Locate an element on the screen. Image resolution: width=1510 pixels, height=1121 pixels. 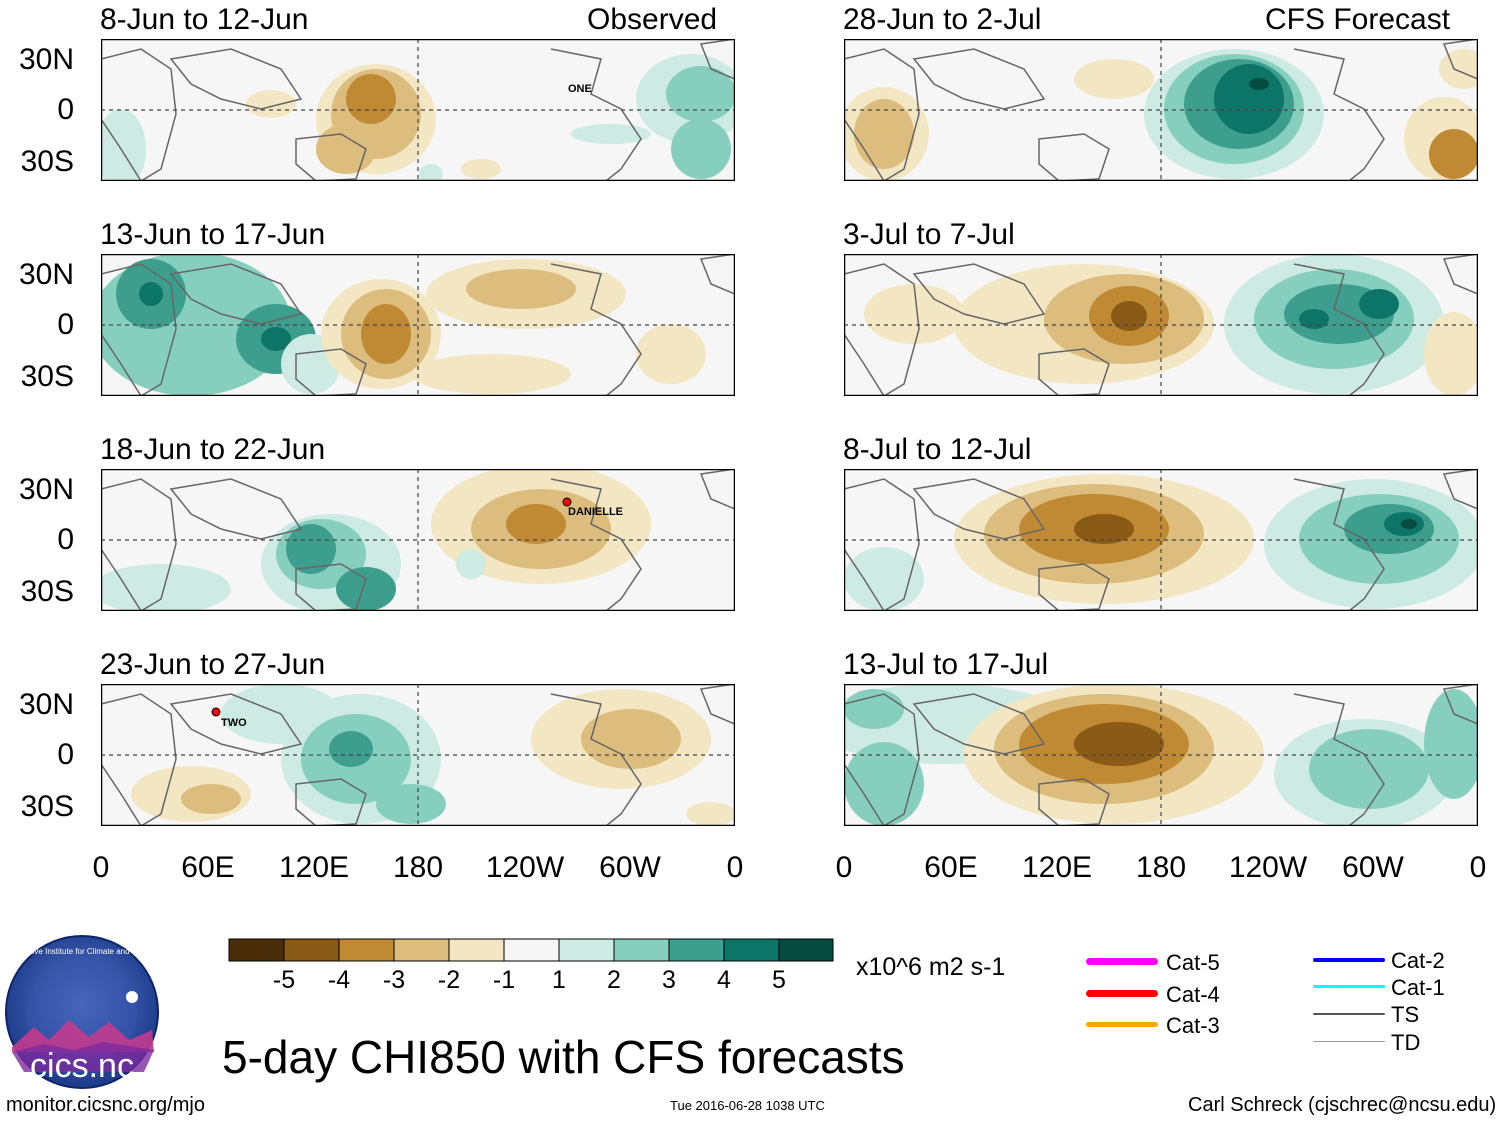
main-title: 5-day CHI850 with CFS forecasts is located at coordinates (563, 1057).